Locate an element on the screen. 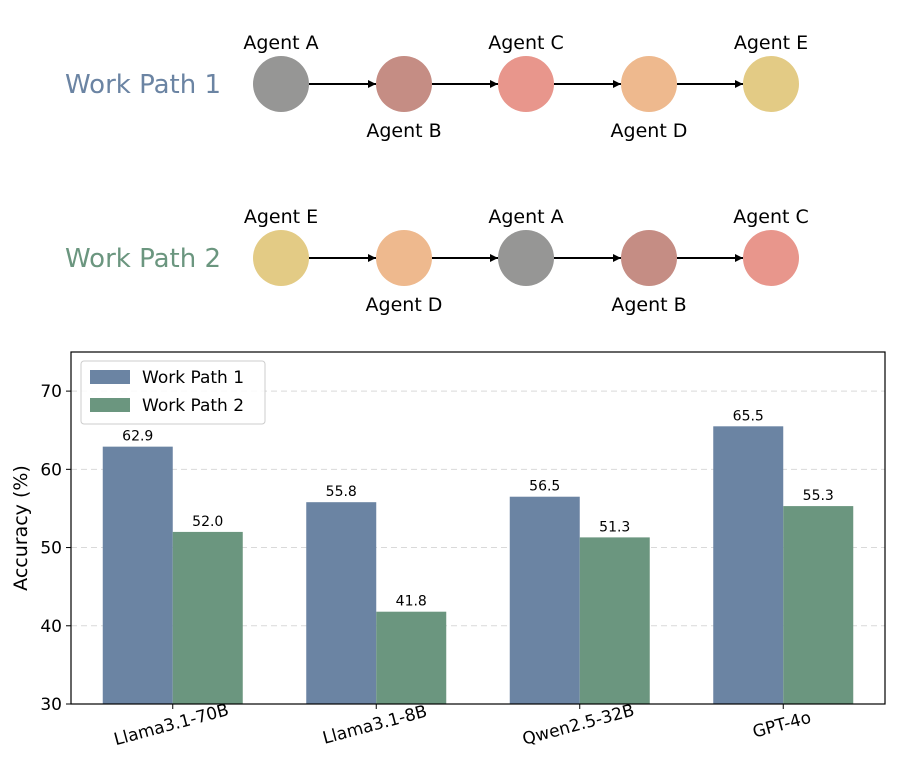 The height and width of the screenshot is (782, 897). work-path-title: Work Path 1 is located at coordinates (143, 85).